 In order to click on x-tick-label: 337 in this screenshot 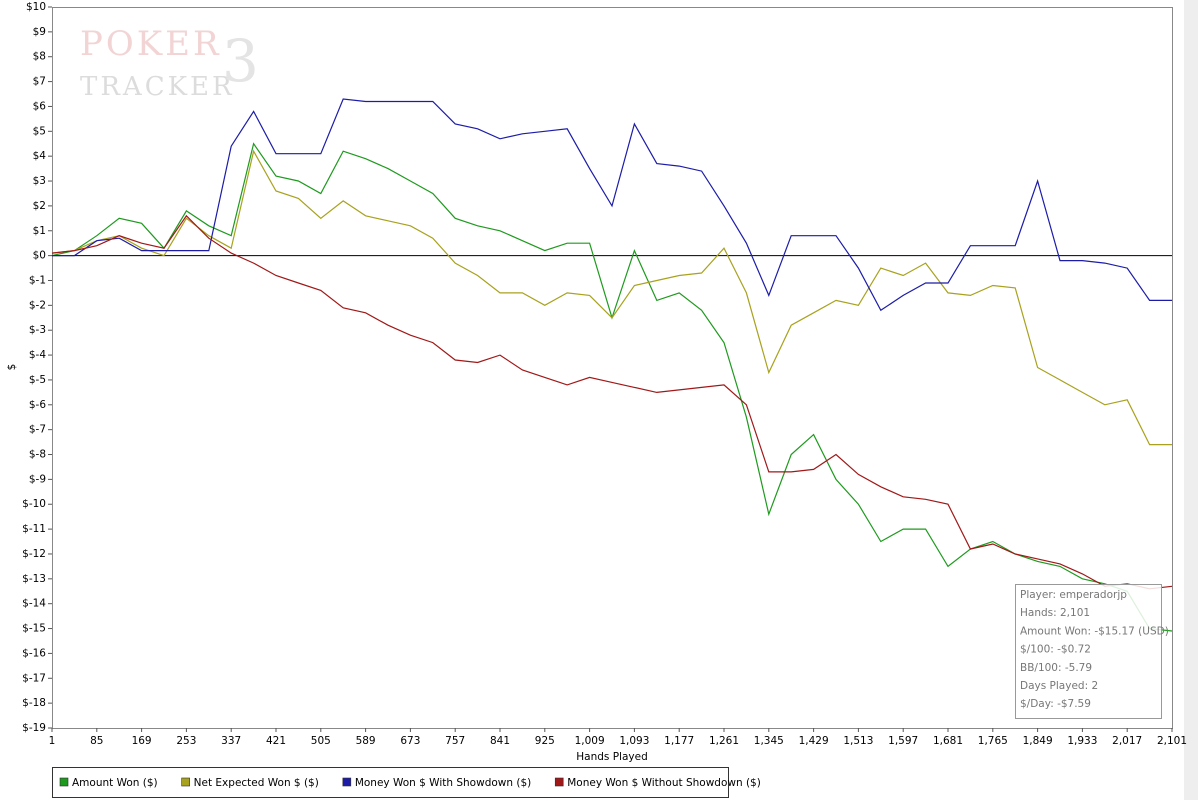, I will do `click(231, 741)`.